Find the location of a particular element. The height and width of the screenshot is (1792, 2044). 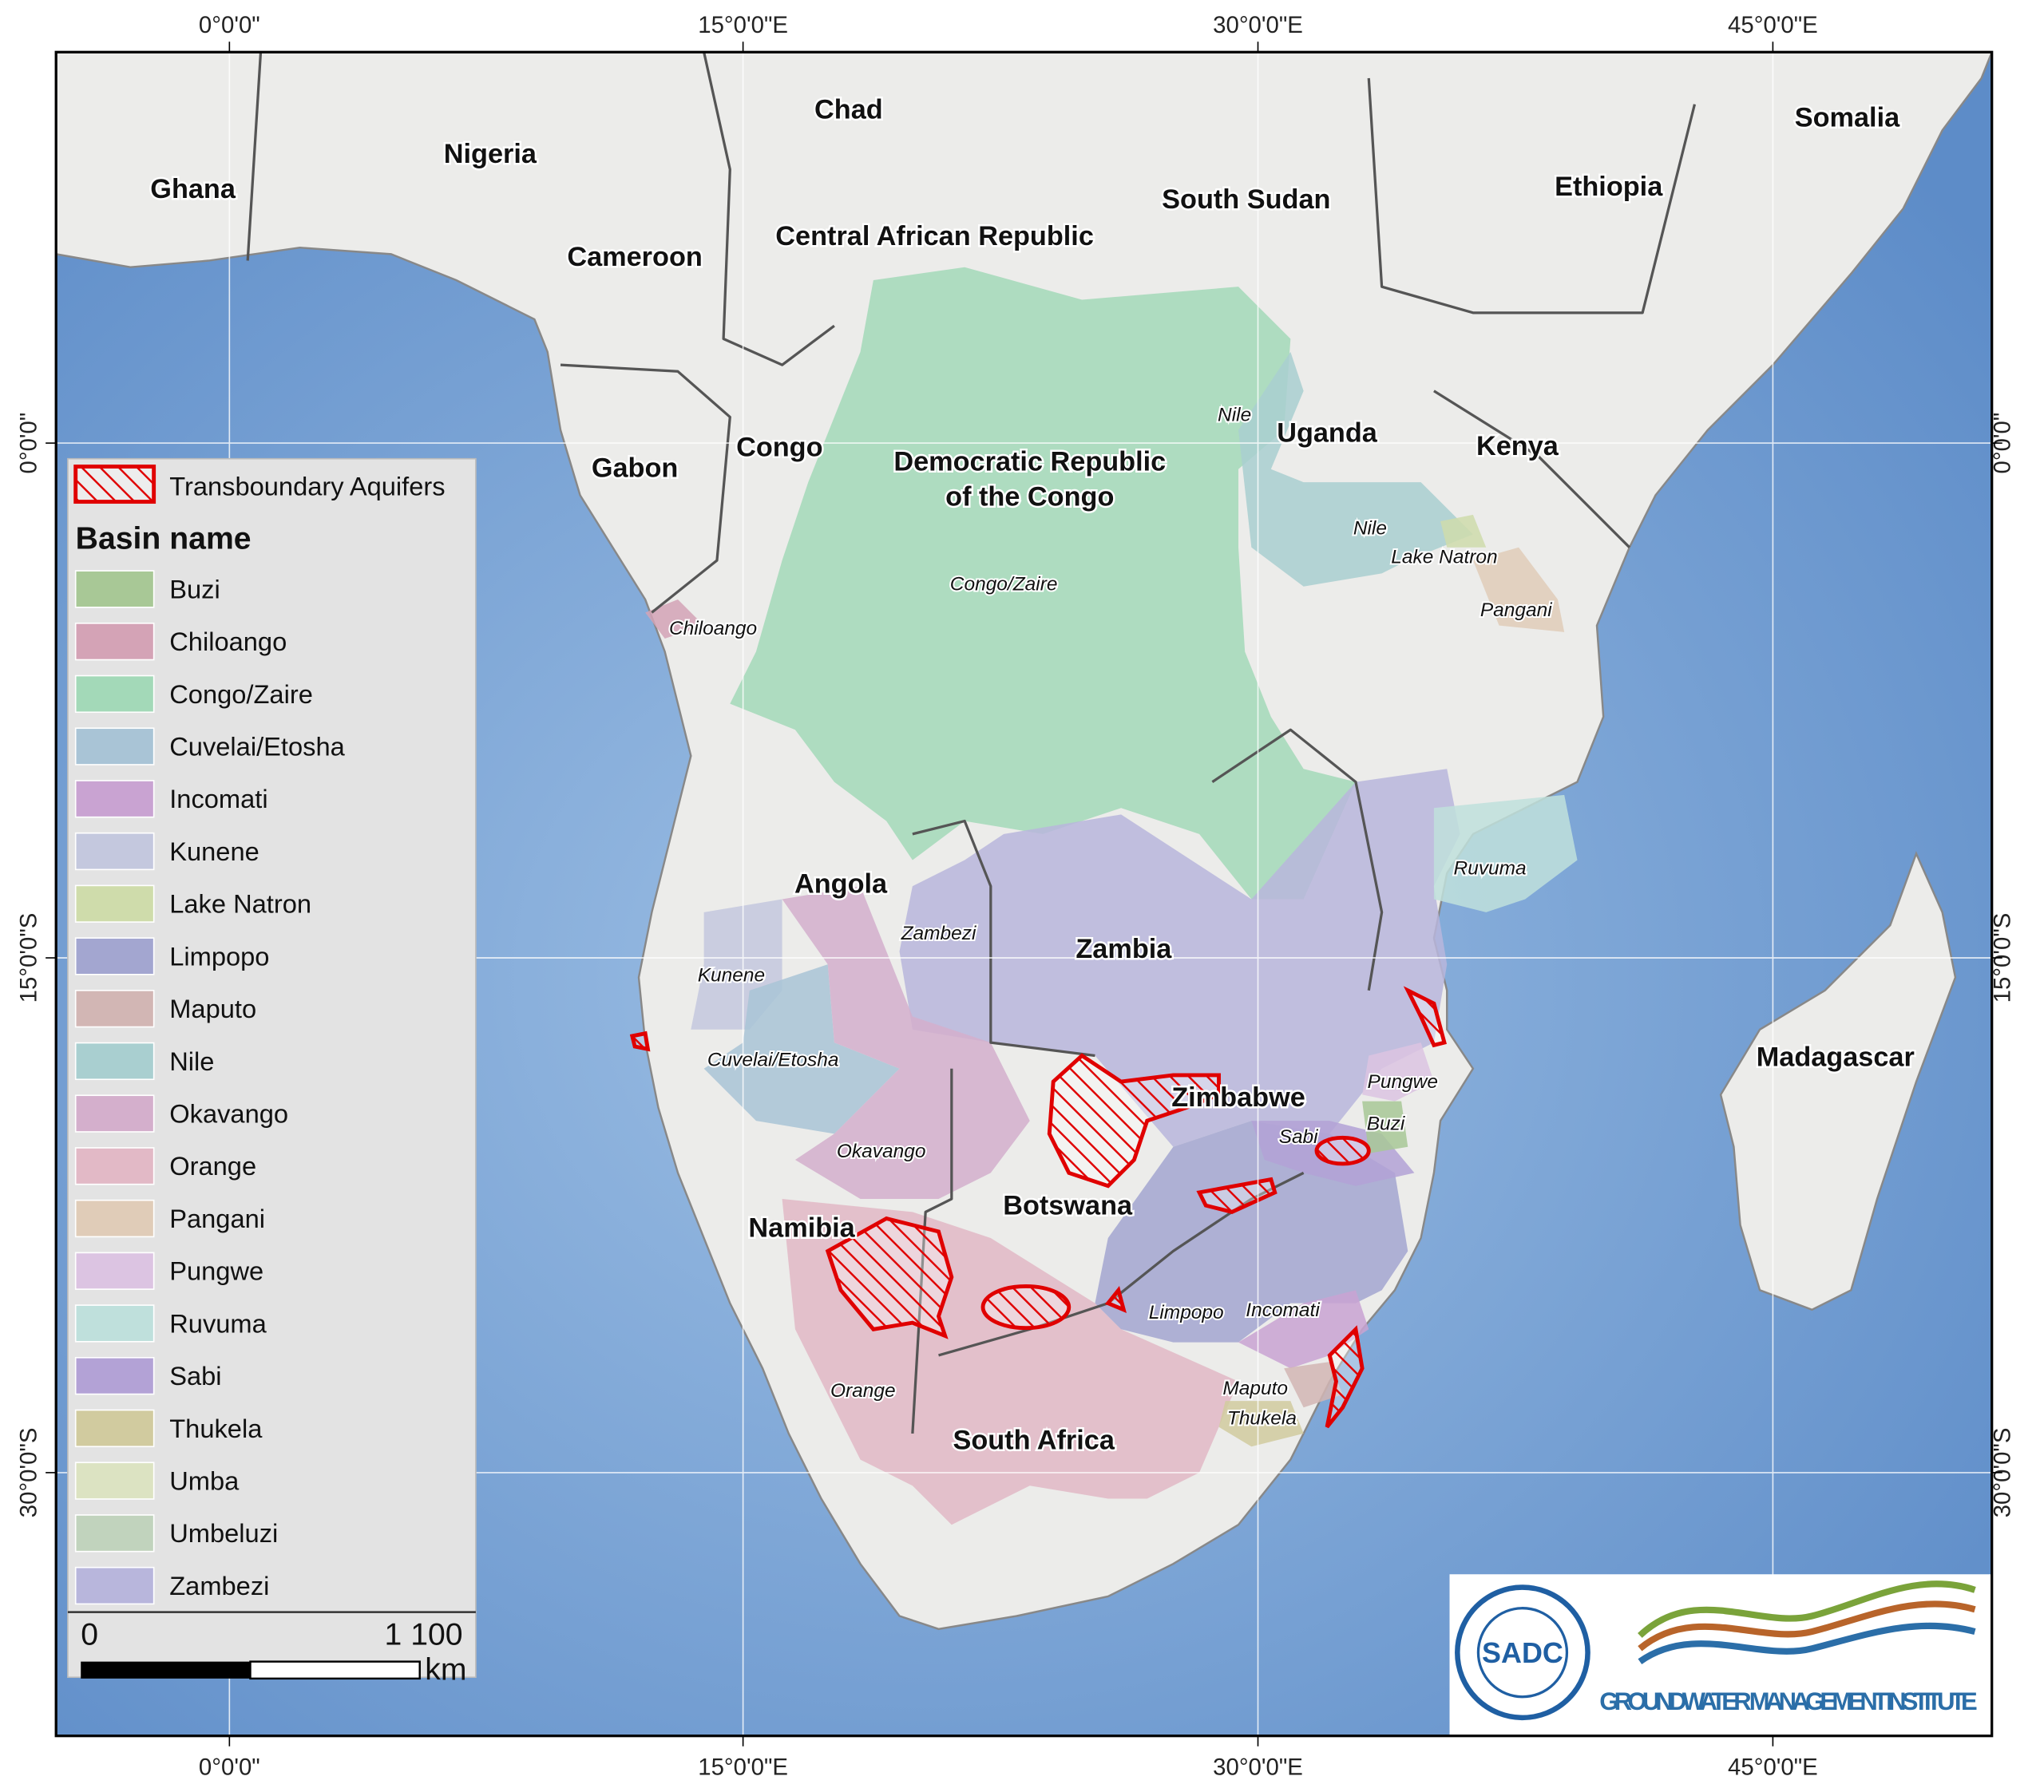

legend-aquifer-swatch is located at coordinates (114, 484).